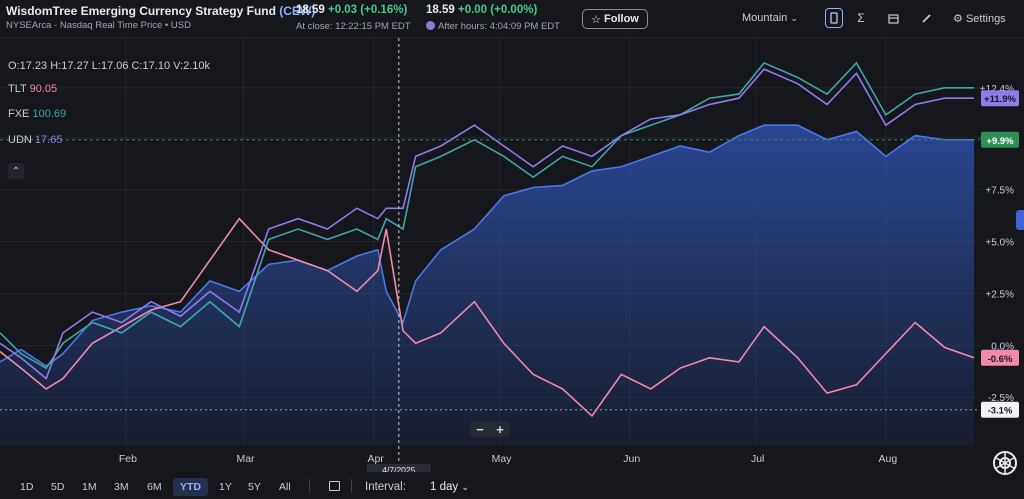 Image resolution: width=1024 pixels, height=499 pixels. I want to click on bottom-toolbar, so click(512, 485).